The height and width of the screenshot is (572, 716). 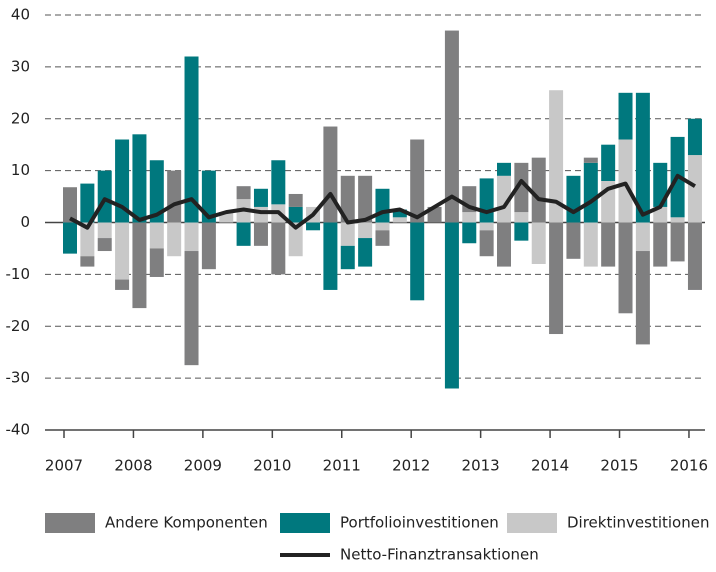 I want to click on y-tick-label: -10, so click(x=18, y=274).